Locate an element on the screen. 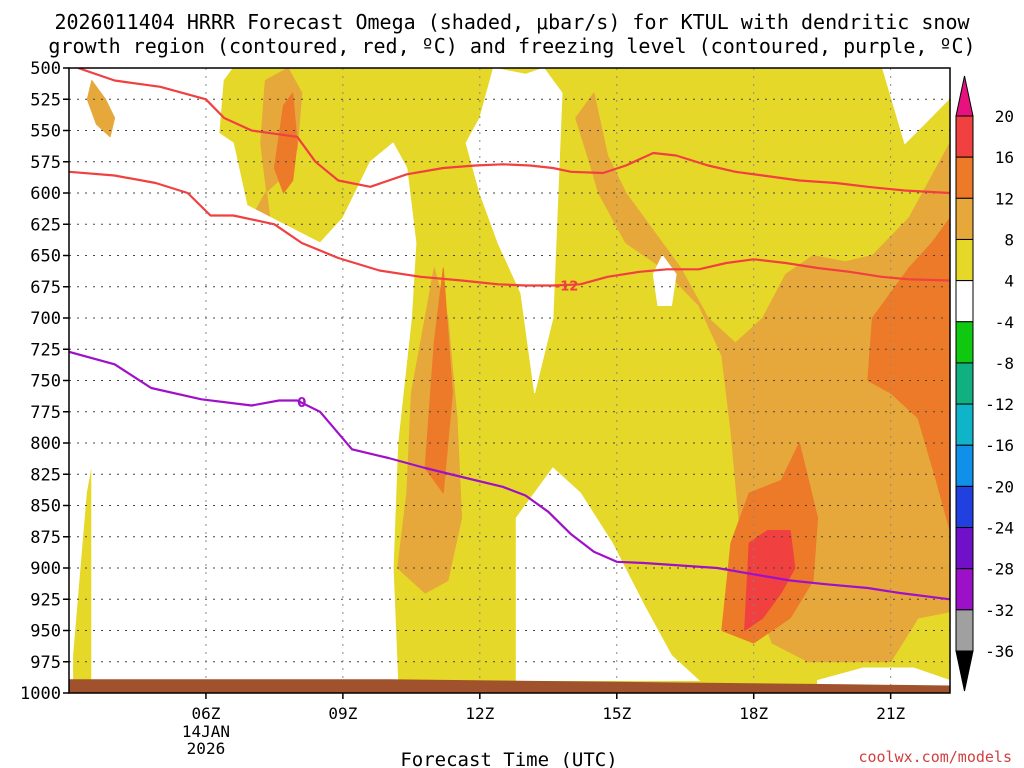 Image resolution: width=1024 pixels, height=768 pixels. colorbar-label-3: 8 is located at coordinates (1009, 239).